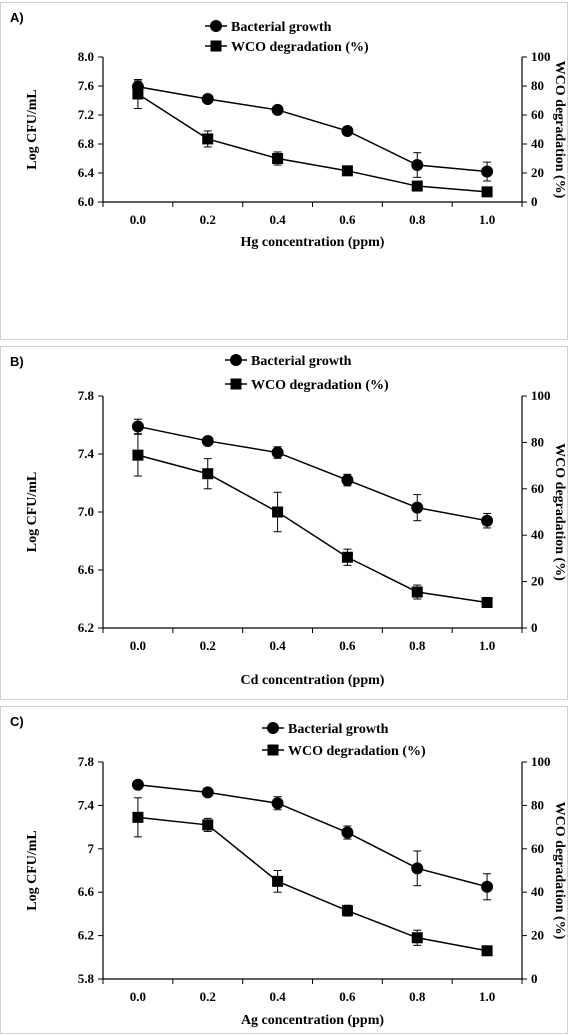 The height and width of the screenshot is (1035, 570). Describe the element at coordinates (86, 56) in the screenshot. I see `y-tick-label: 8.0` at that location.